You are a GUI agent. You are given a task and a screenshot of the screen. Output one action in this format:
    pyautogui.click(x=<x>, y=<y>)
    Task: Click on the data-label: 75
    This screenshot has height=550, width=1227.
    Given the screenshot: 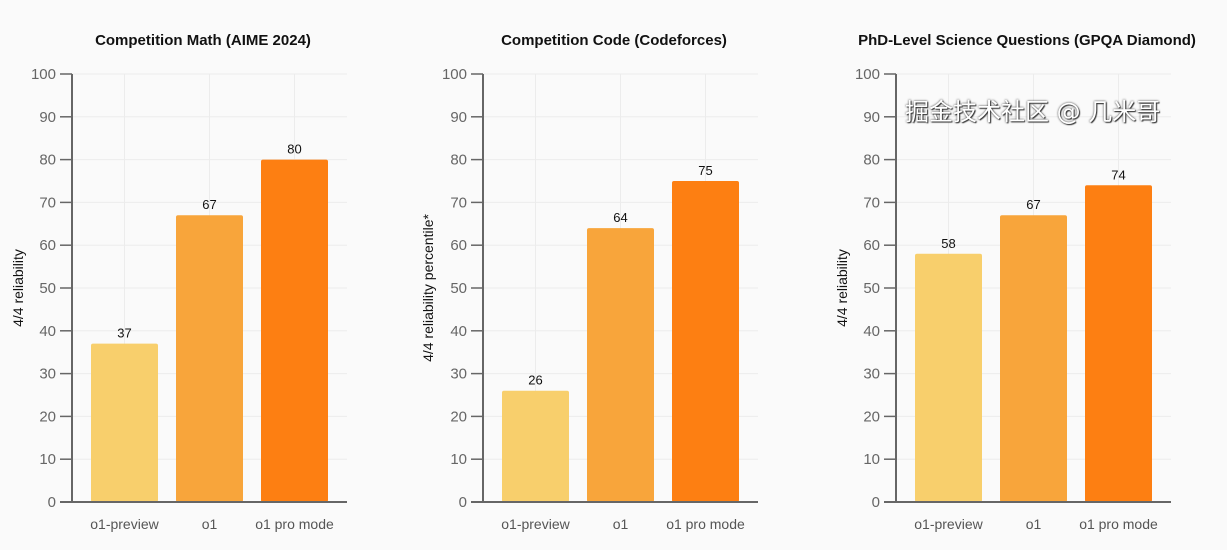 What is the action you would take?
    pyautogui.click(x=705, y=170)
    